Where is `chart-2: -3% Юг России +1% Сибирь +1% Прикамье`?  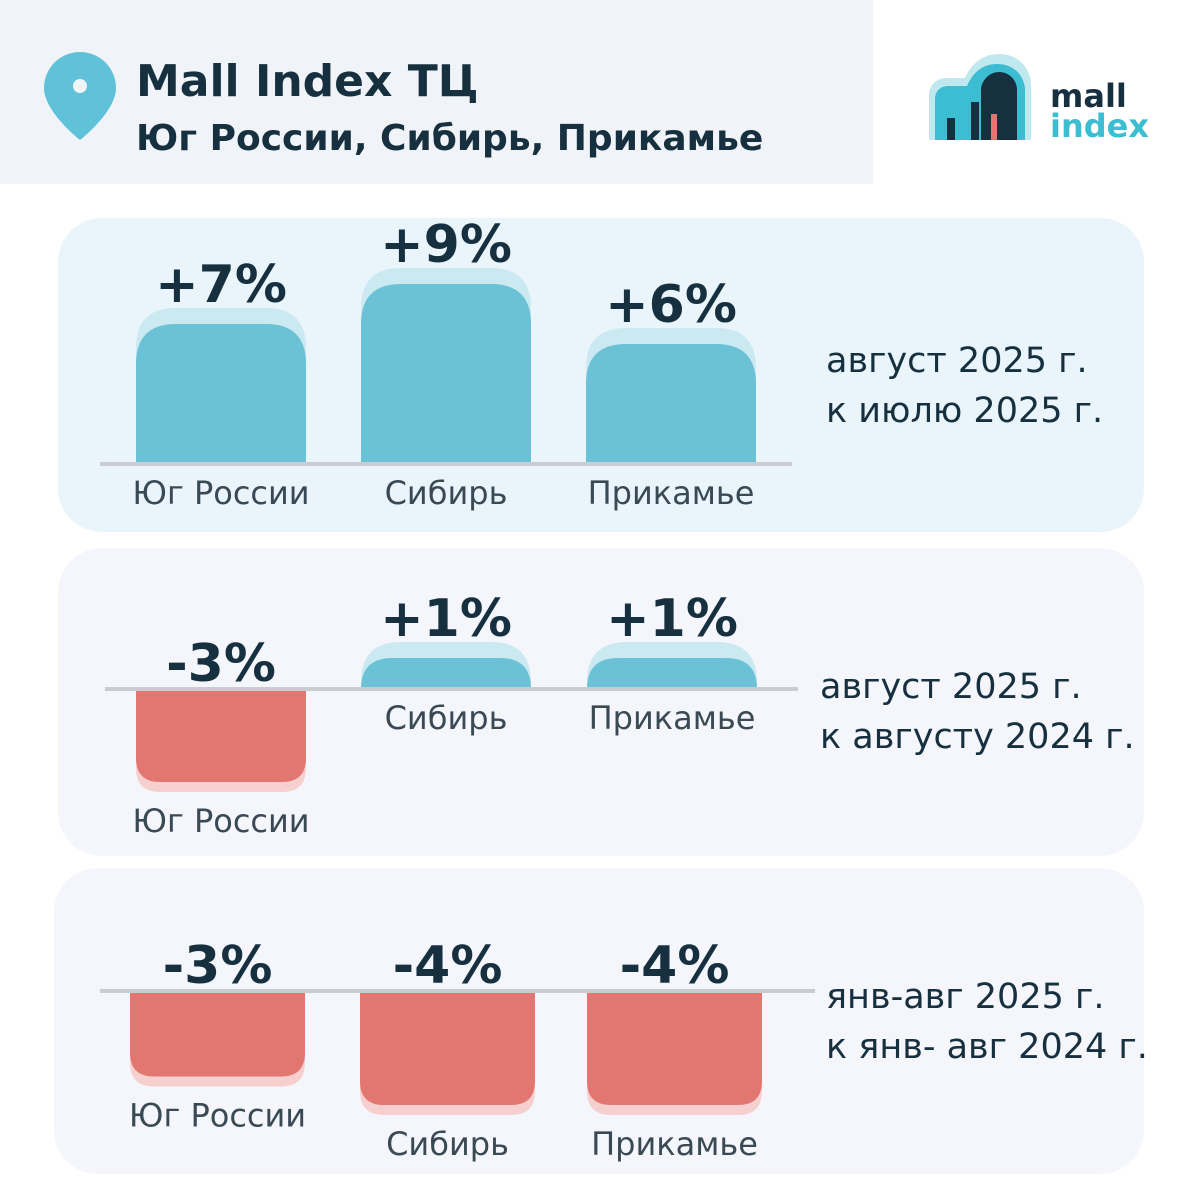
chart-2: -3% Юг России +1% Сибирь +1% Прикамье is located at coordinates (451, 714).